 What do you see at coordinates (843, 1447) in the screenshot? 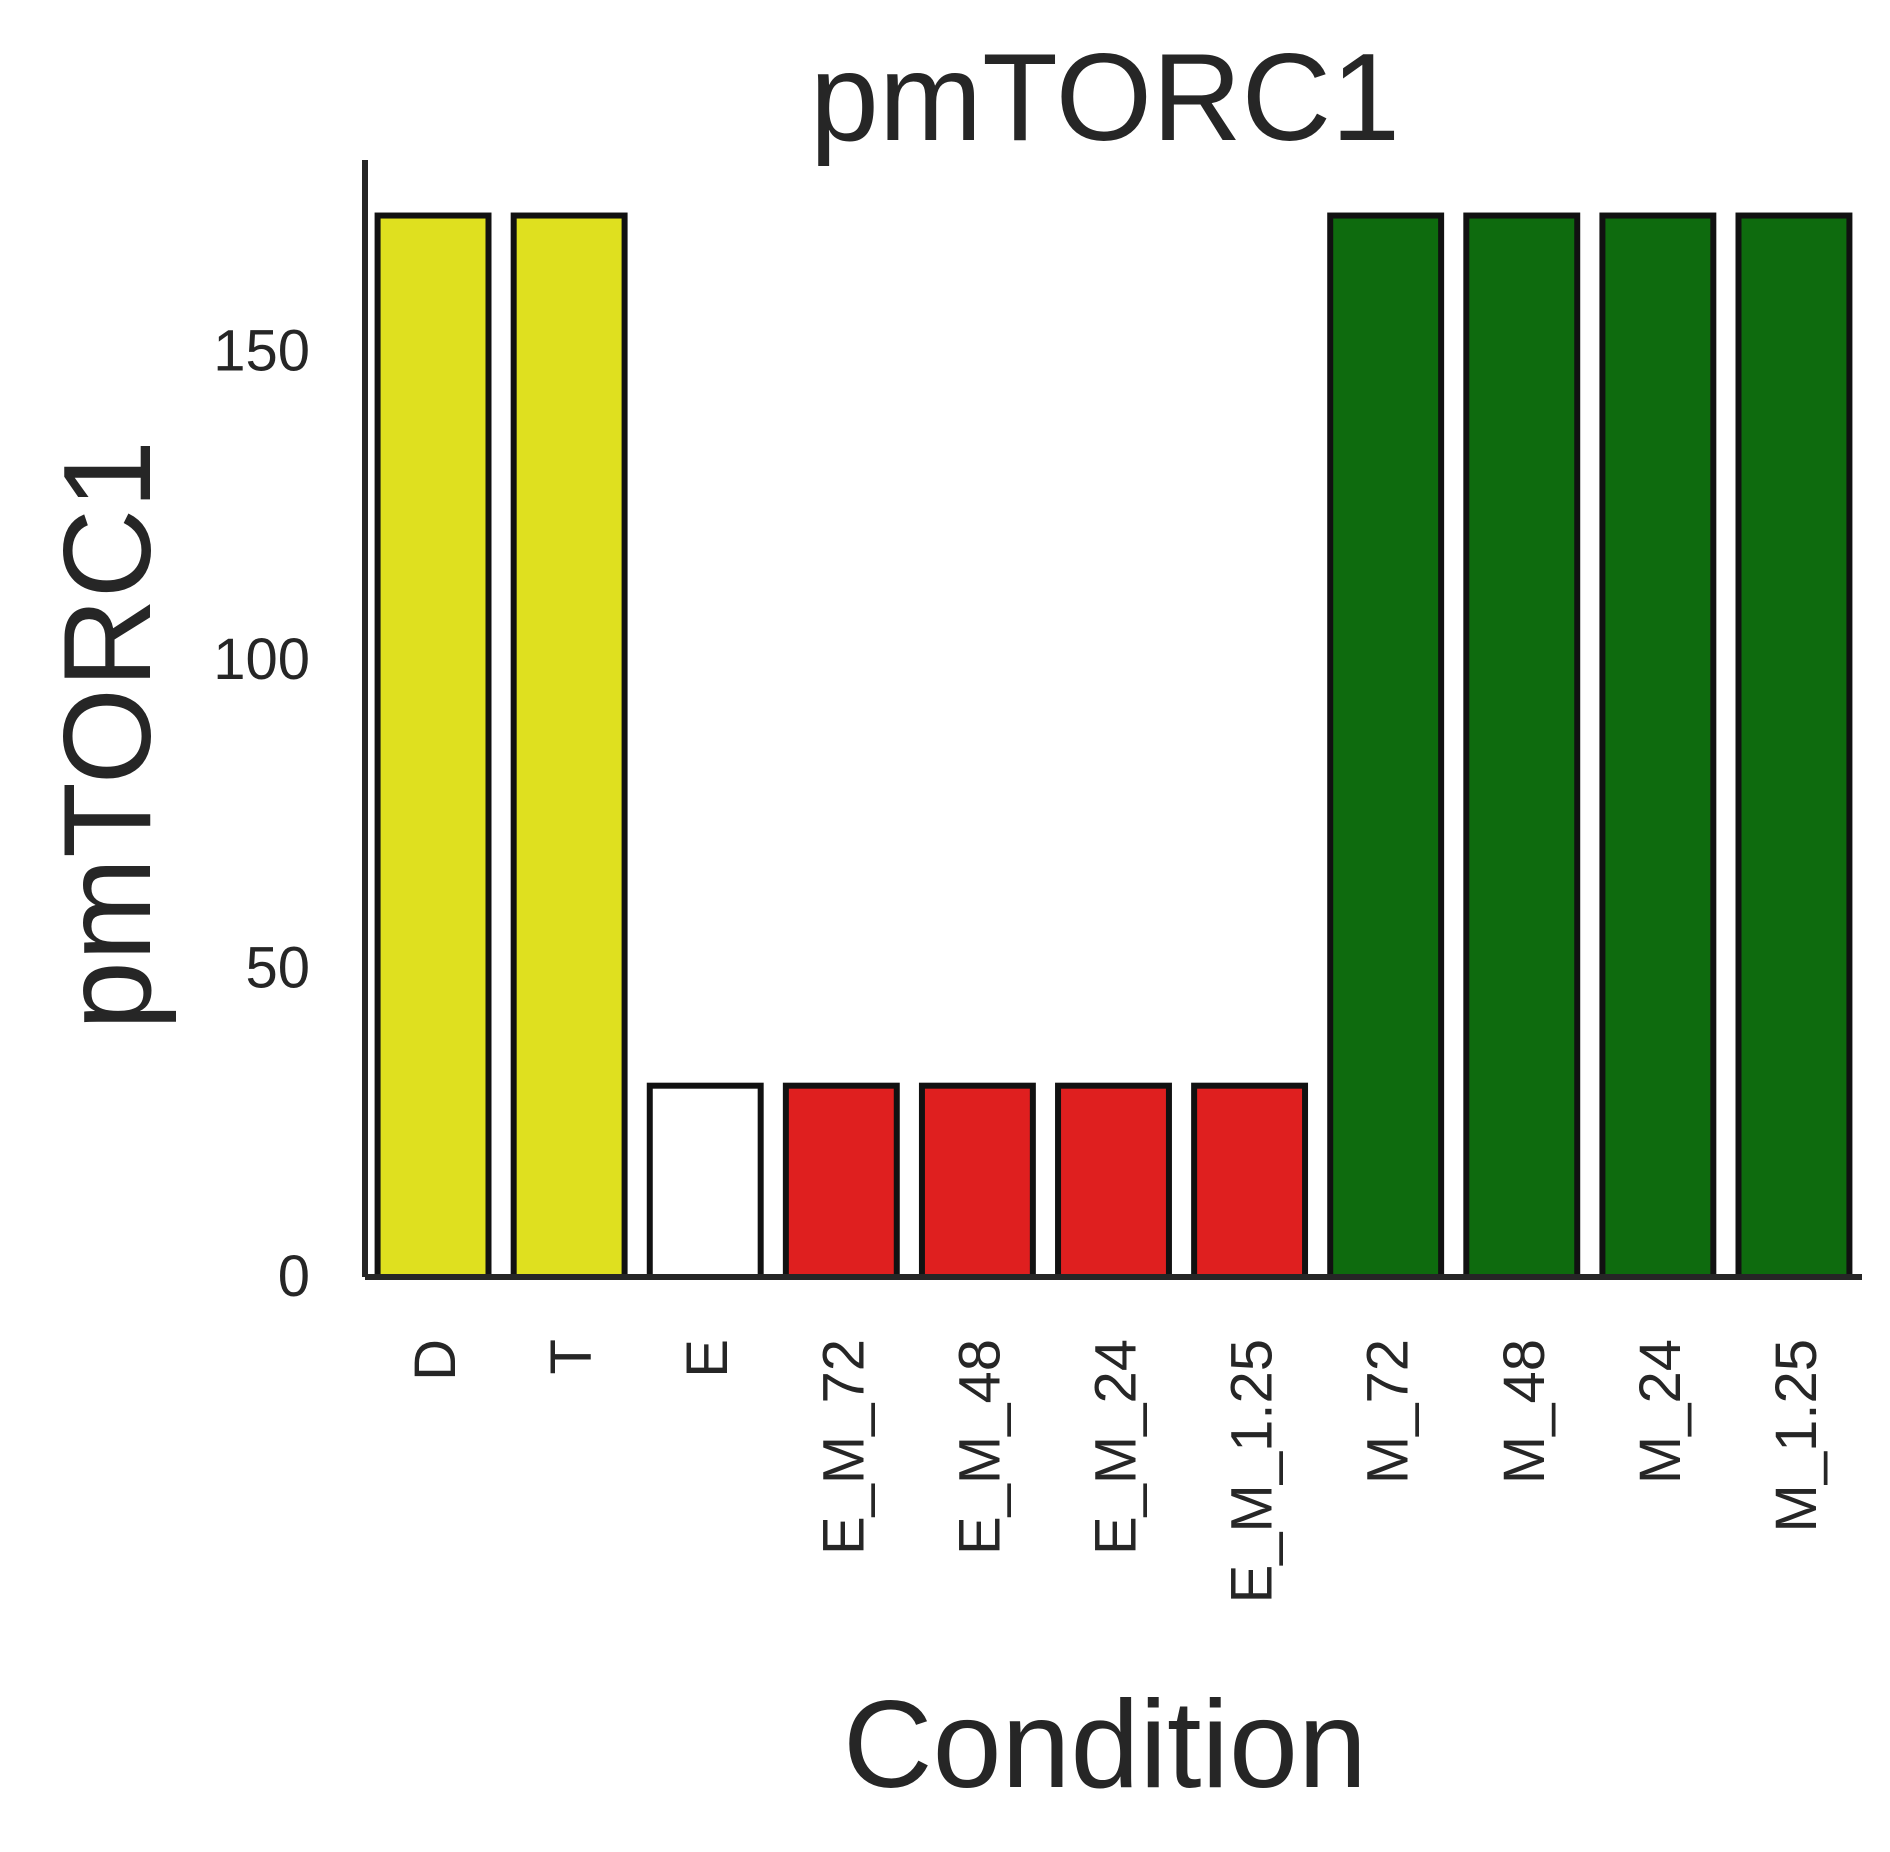
I see `x-tick-label-e-m-72: E_M_72` at bounding box center [843, 1447].